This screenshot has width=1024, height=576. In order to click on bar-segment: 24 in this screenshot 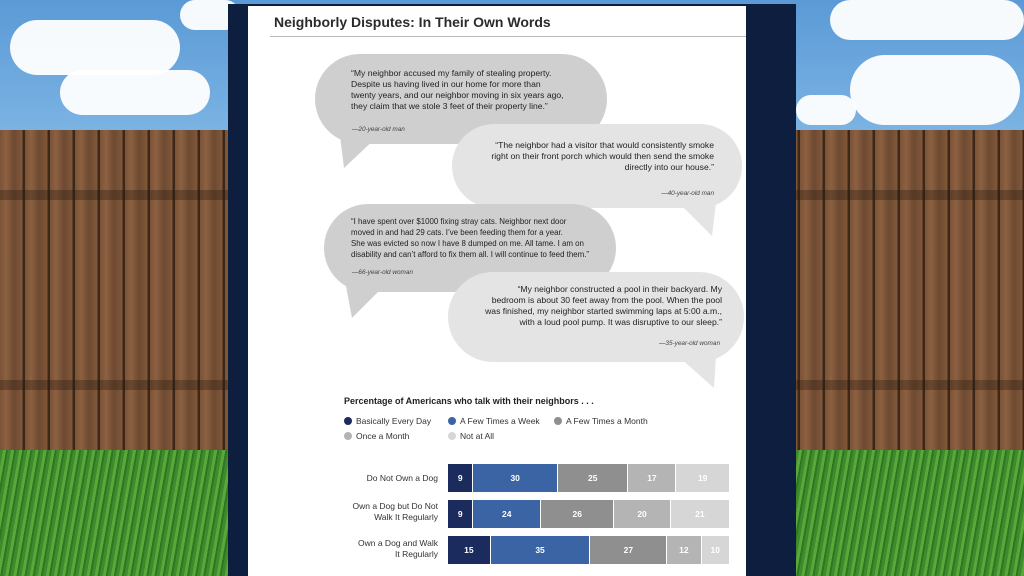, I will do `click(507, 514)`.